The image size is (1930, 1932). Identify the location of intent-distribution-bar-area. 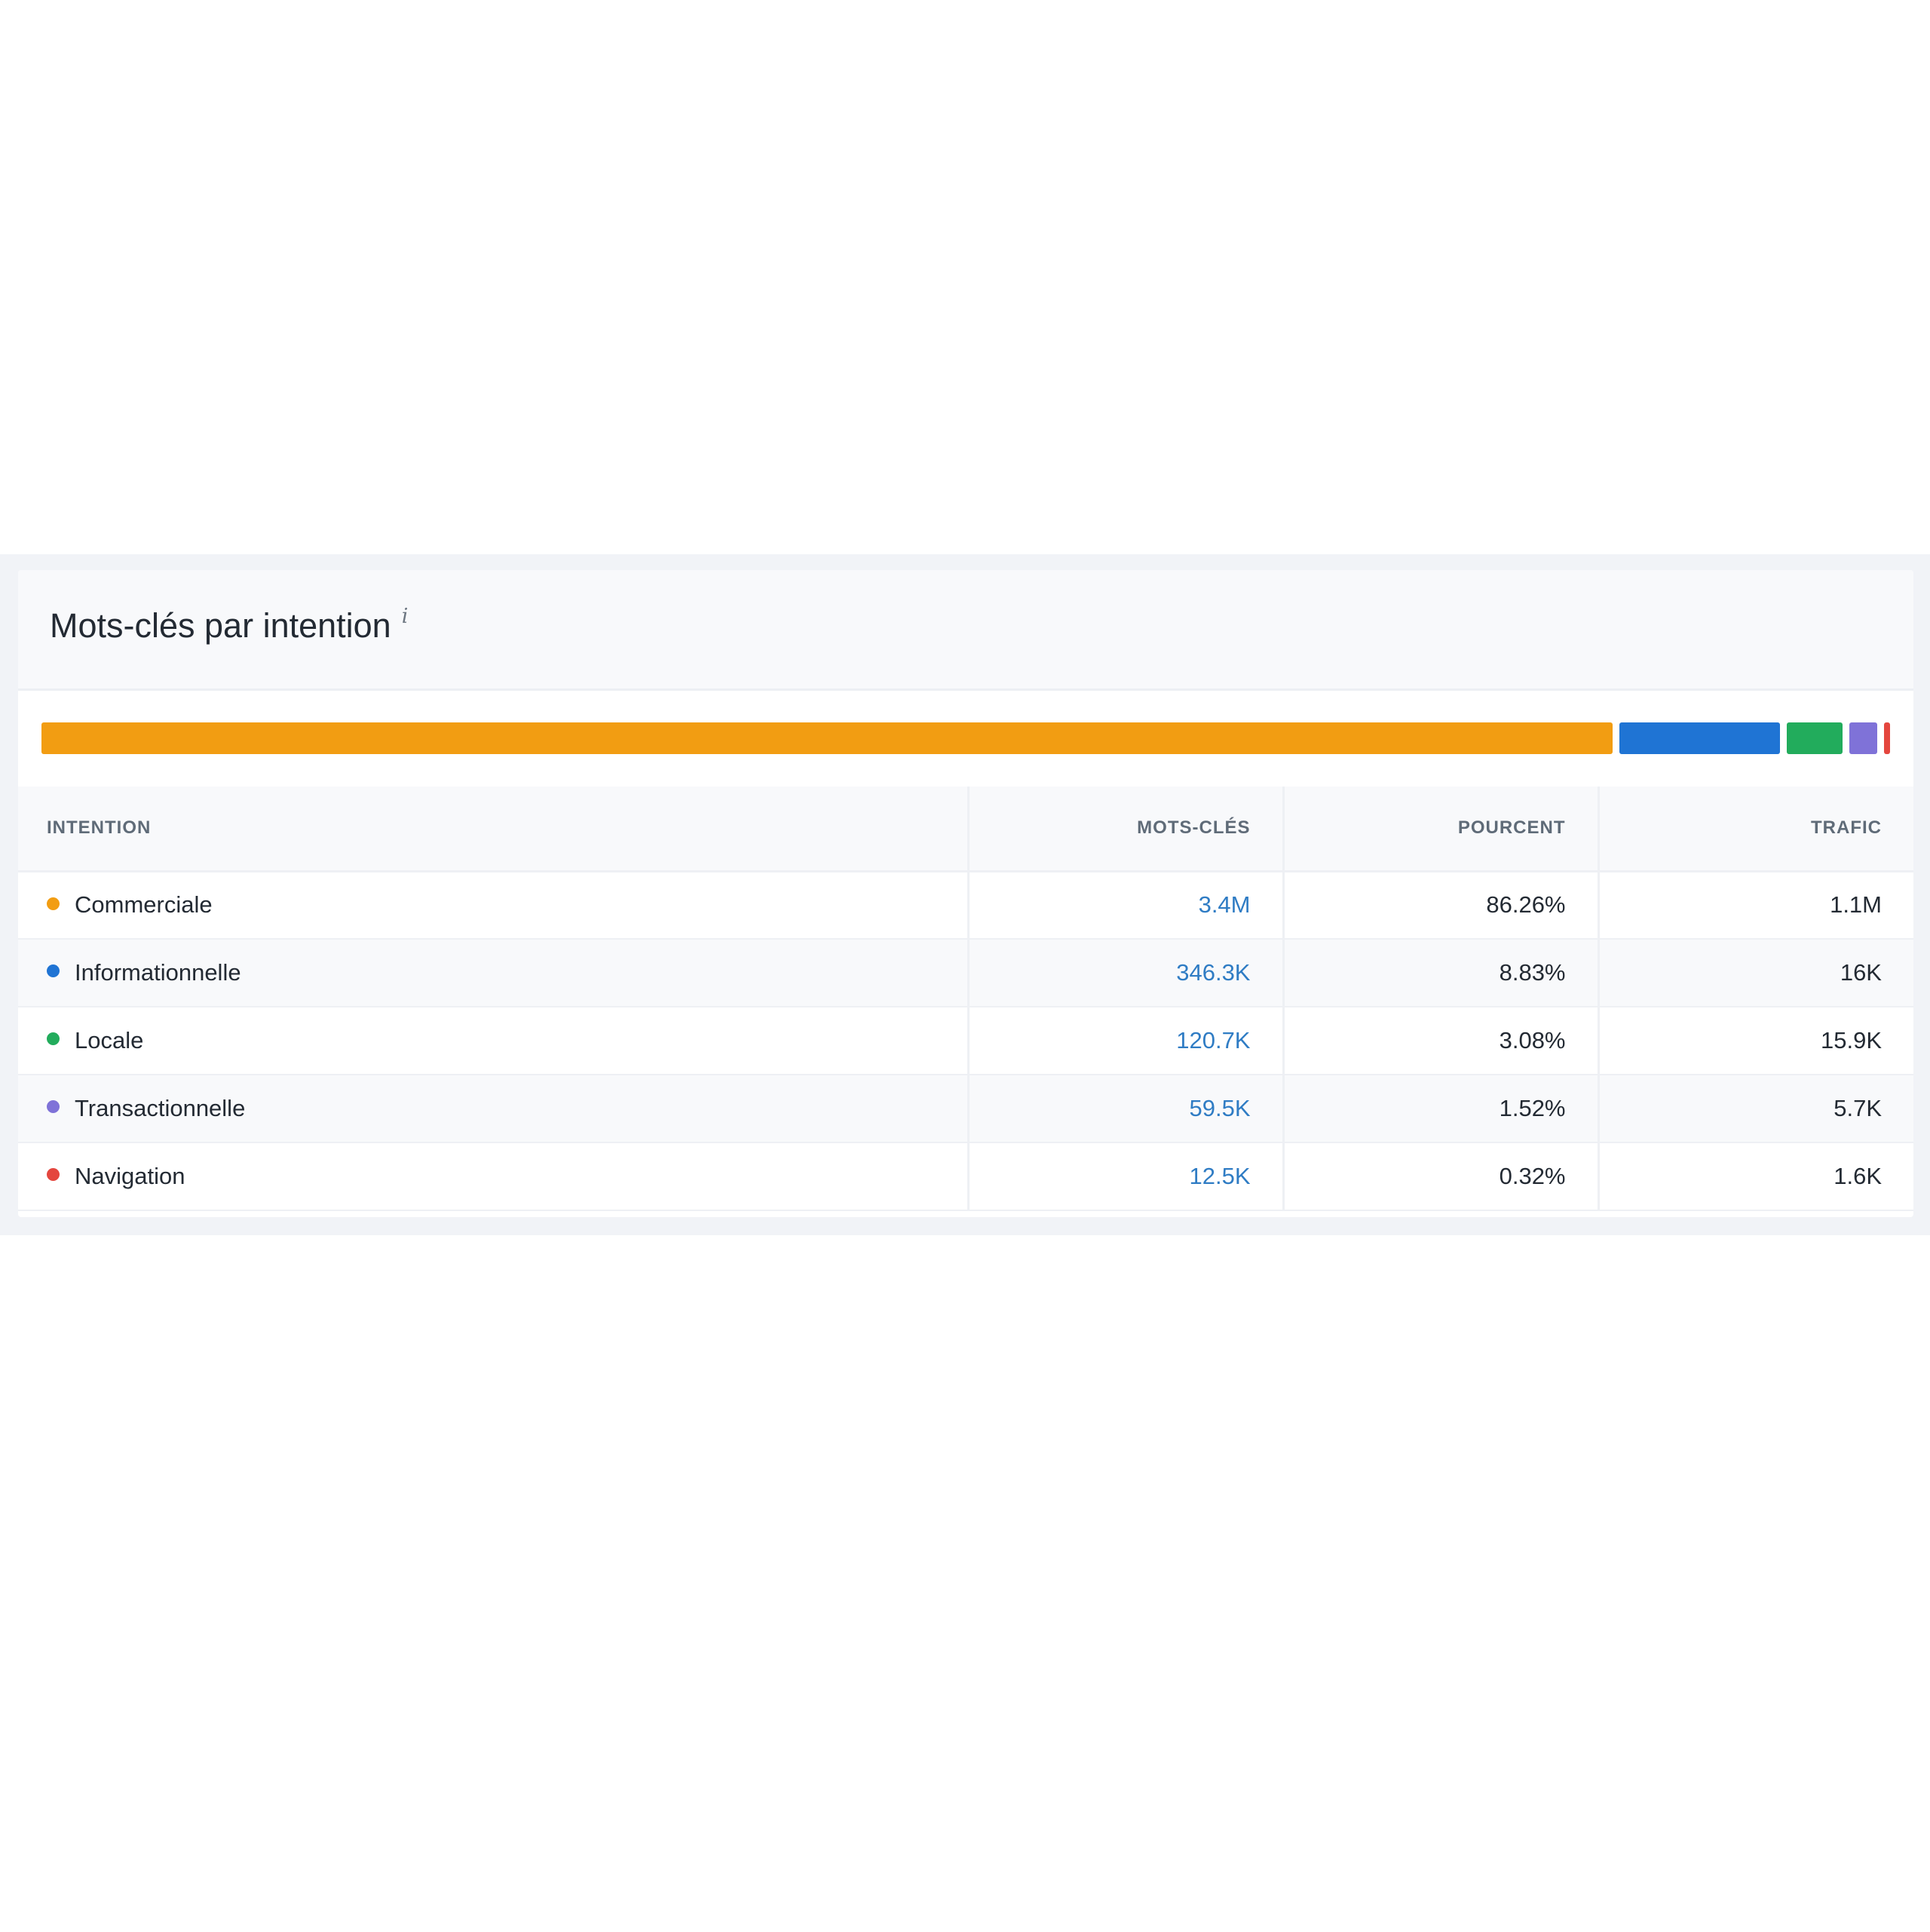
(965, 739).